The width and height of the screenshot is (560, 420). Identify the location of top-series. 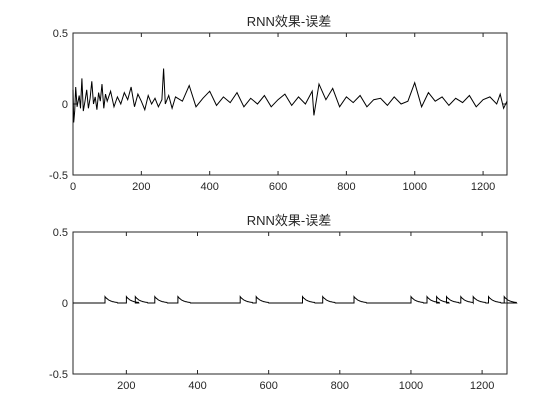
(290, 95).